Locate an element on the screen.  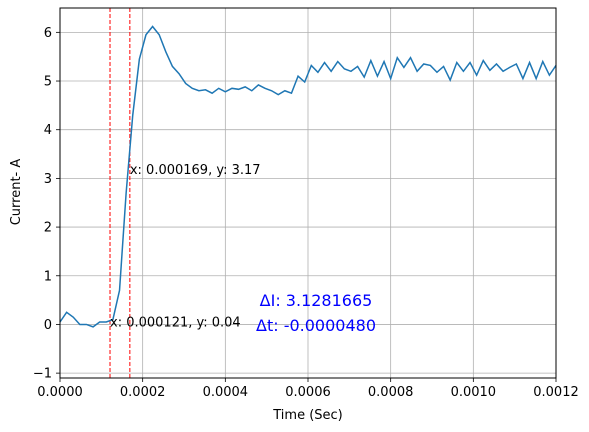
y-tick-label: 2 is located at coordinates (48, 228).